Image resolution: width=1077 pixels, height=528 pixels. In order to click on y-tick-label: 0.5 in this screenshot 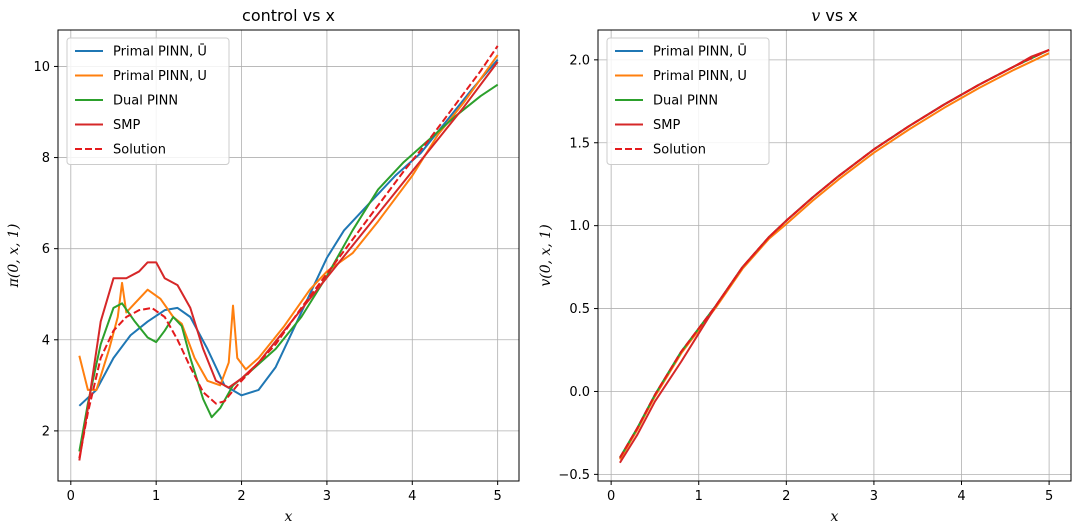, I will do `click(579, 309)`.